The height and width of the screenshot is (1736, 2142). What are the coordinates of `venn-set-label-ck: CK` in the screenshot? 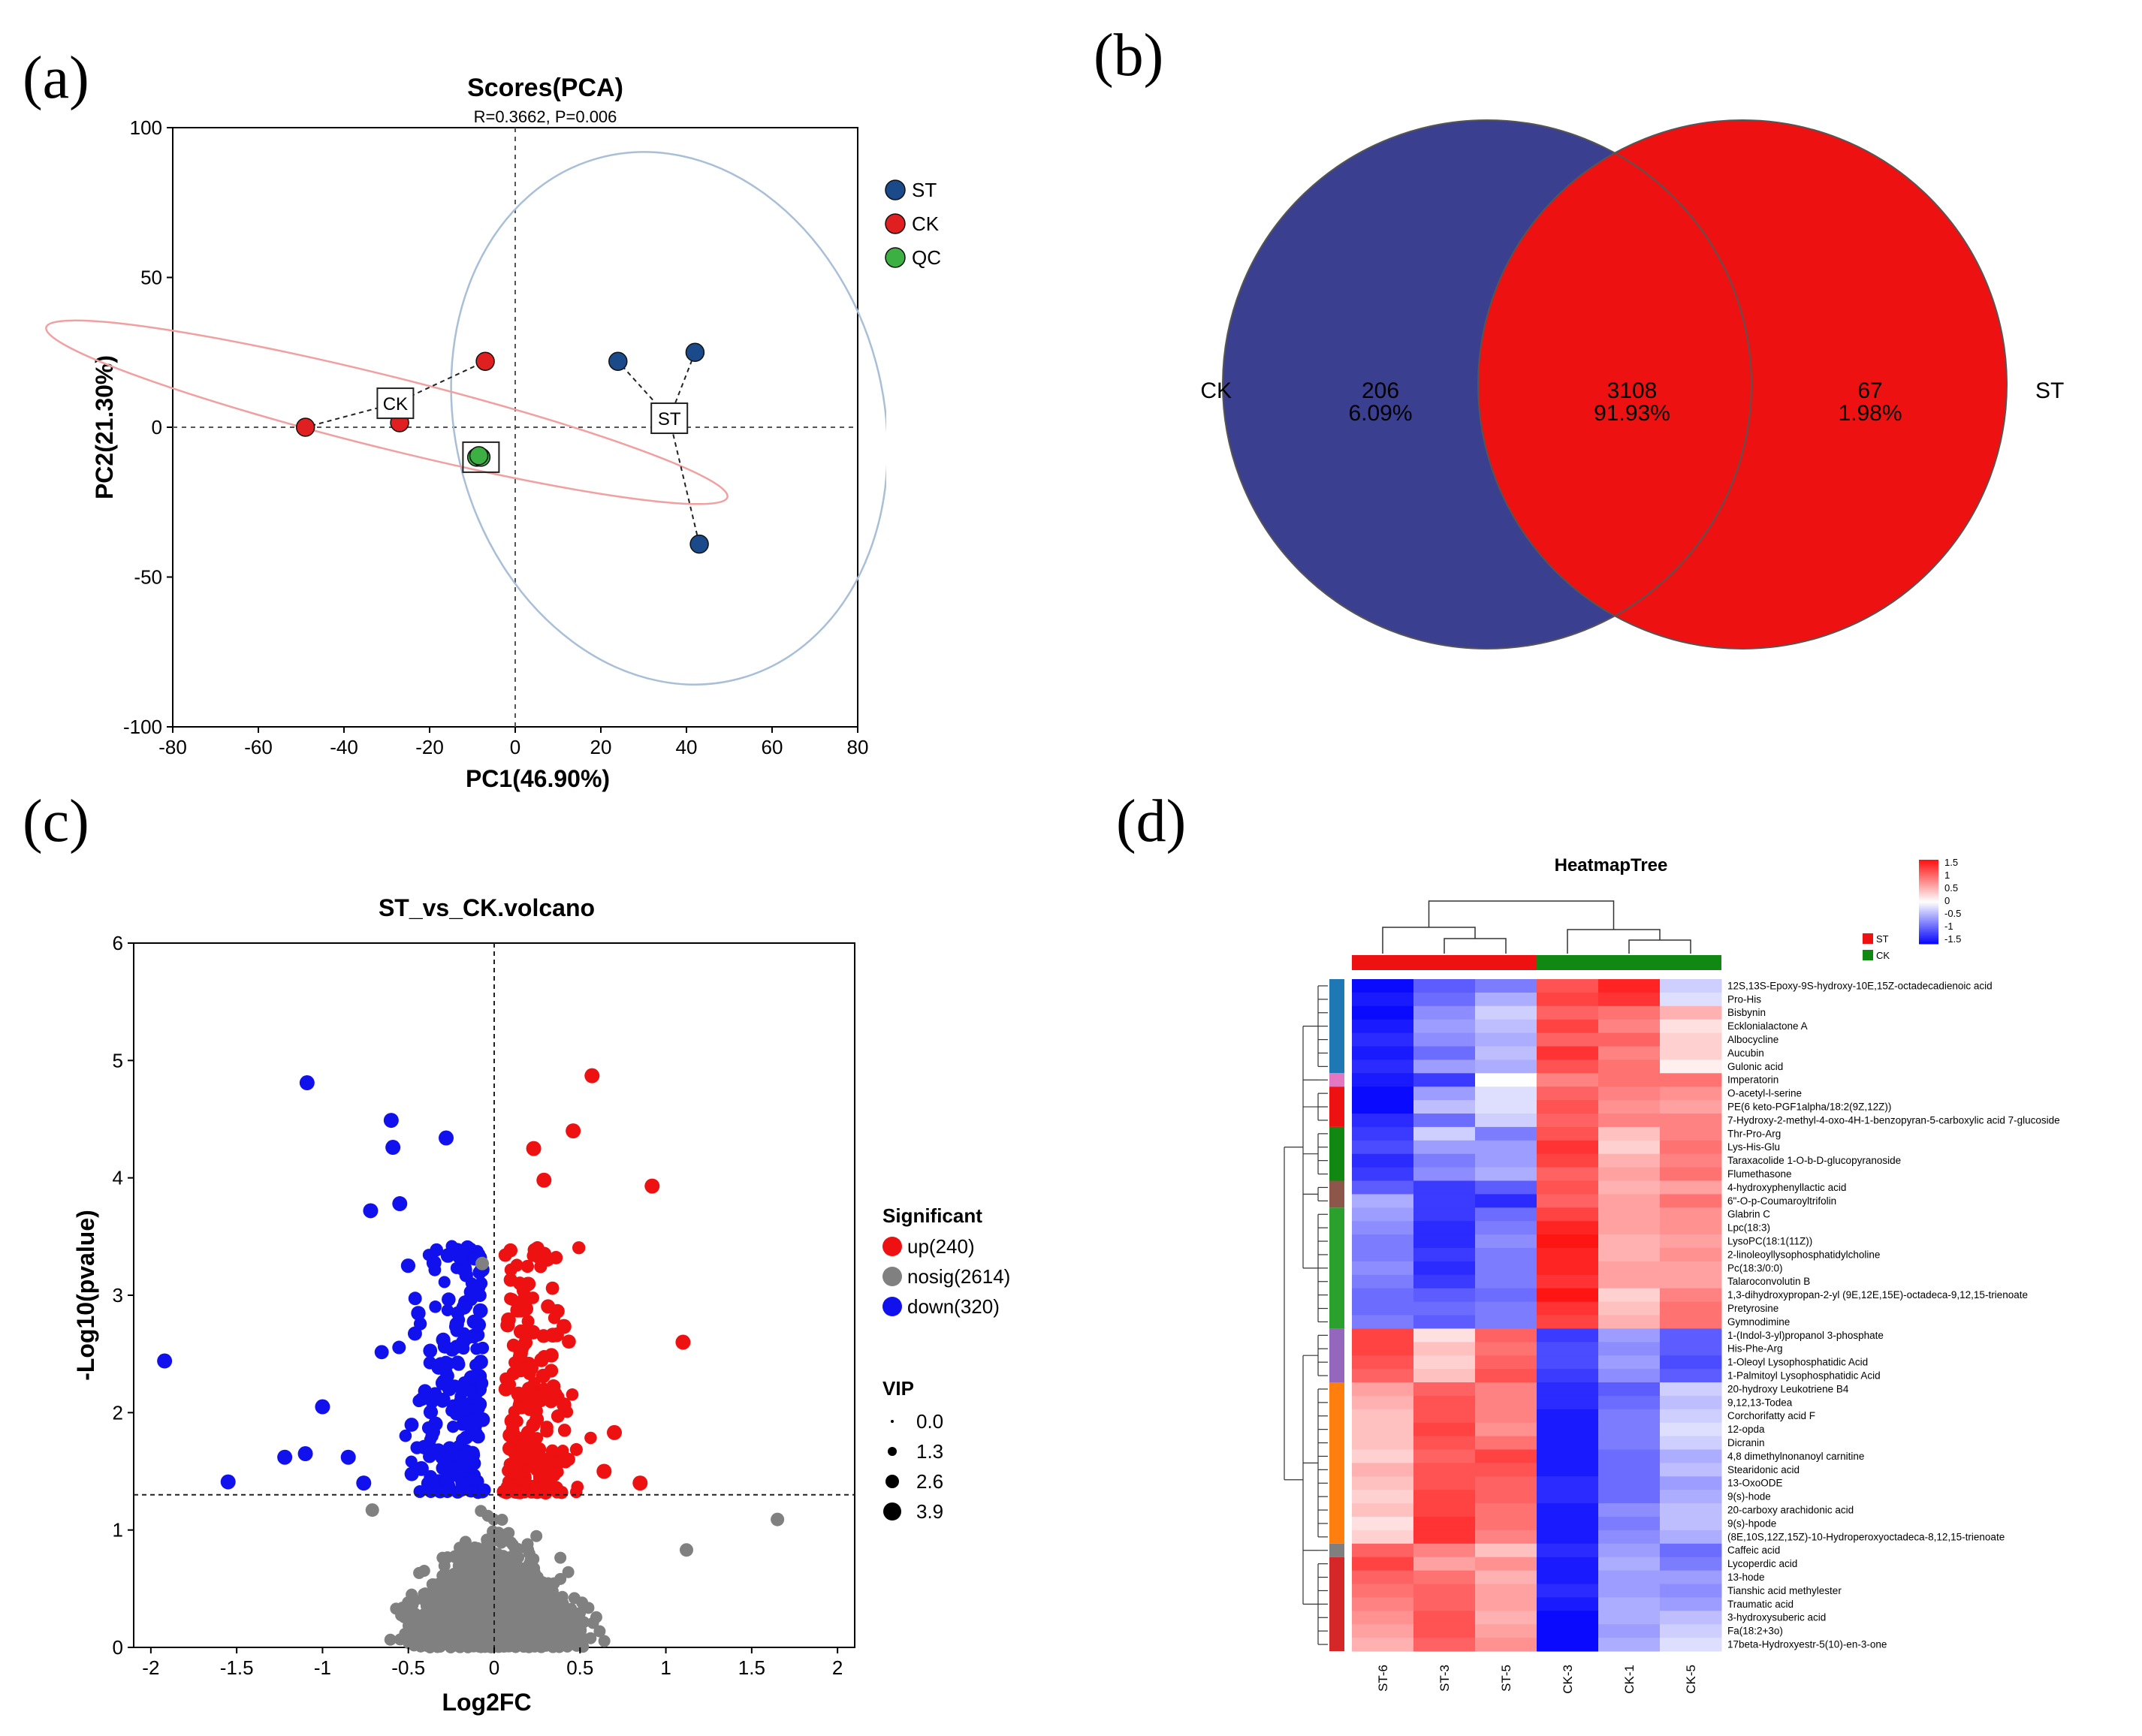 It's located at (1216, 390).